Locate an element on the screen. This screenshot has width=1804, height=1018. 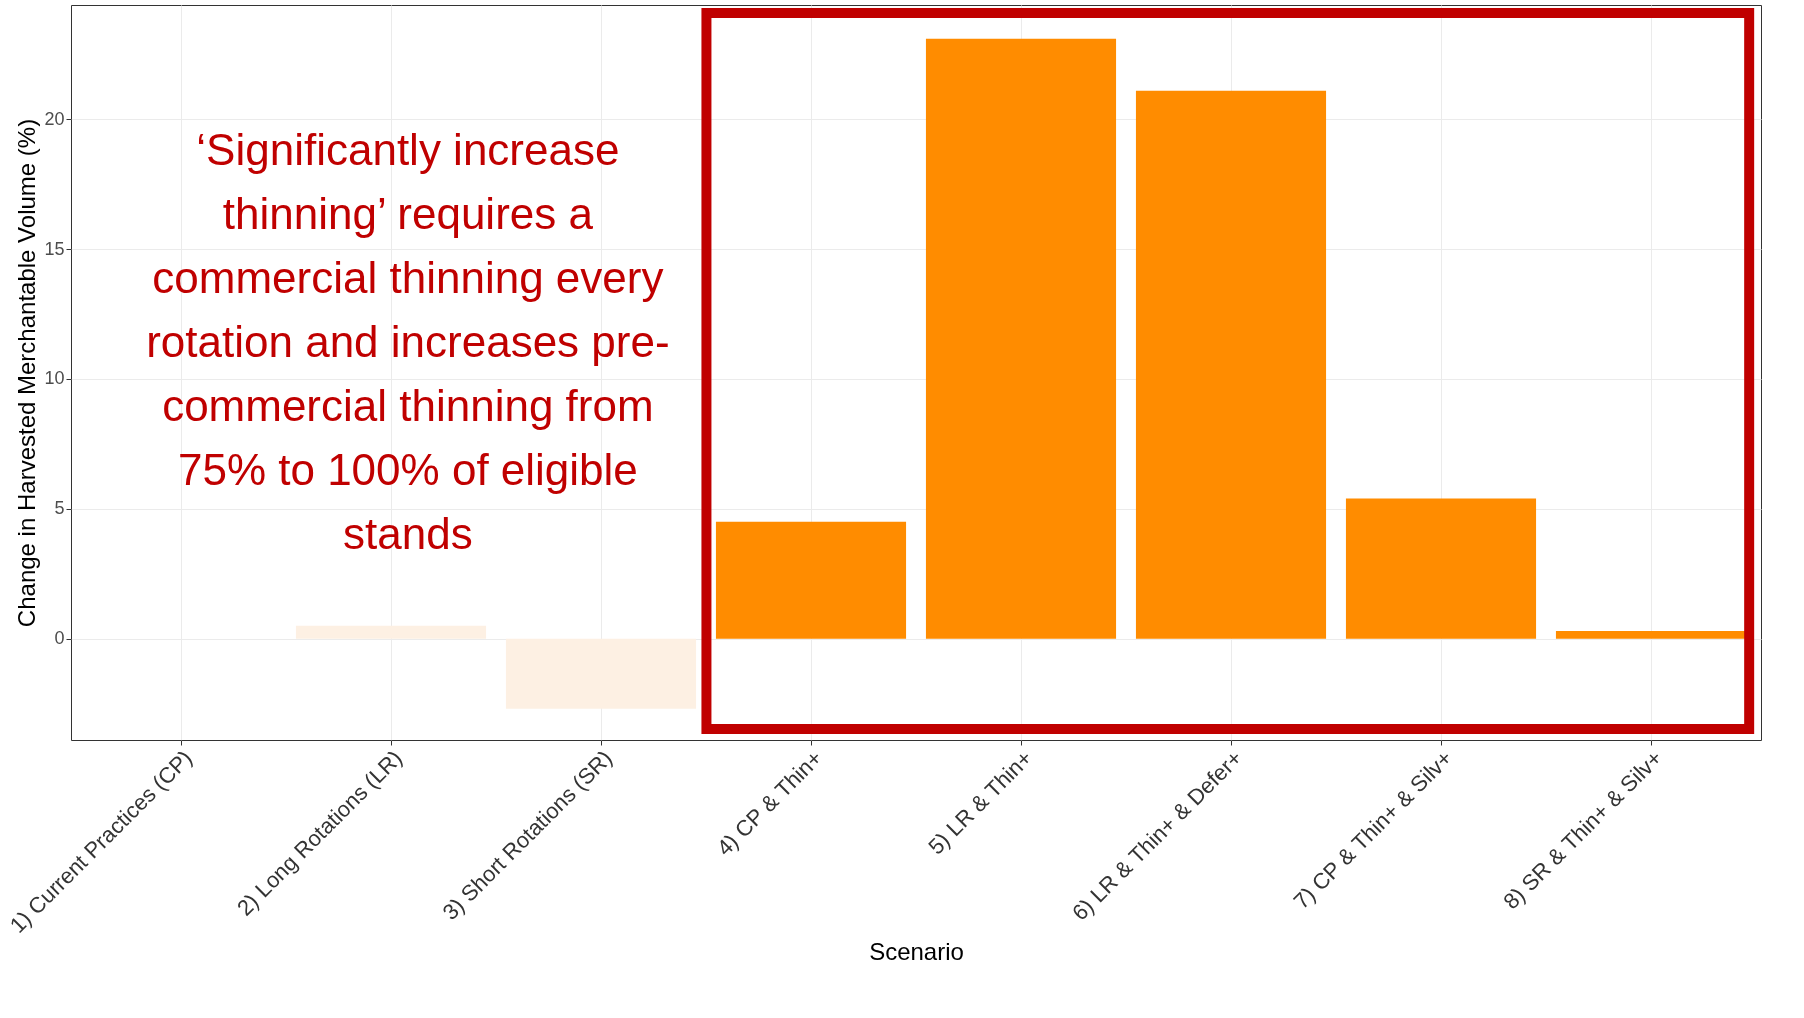
y-tick-label: 20 is located at coordinates (54, 118).